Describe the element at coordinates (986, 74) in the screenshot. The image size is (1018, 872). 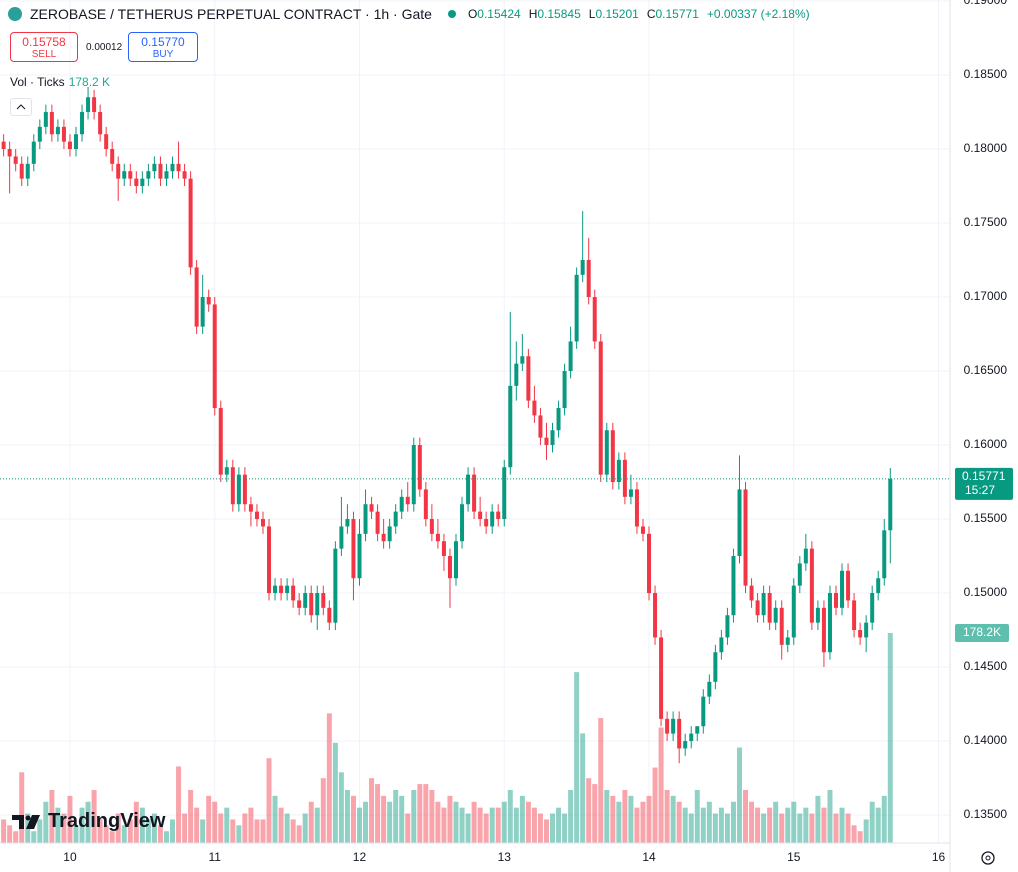
I see `y-tick-label: 0.18500` at that location.